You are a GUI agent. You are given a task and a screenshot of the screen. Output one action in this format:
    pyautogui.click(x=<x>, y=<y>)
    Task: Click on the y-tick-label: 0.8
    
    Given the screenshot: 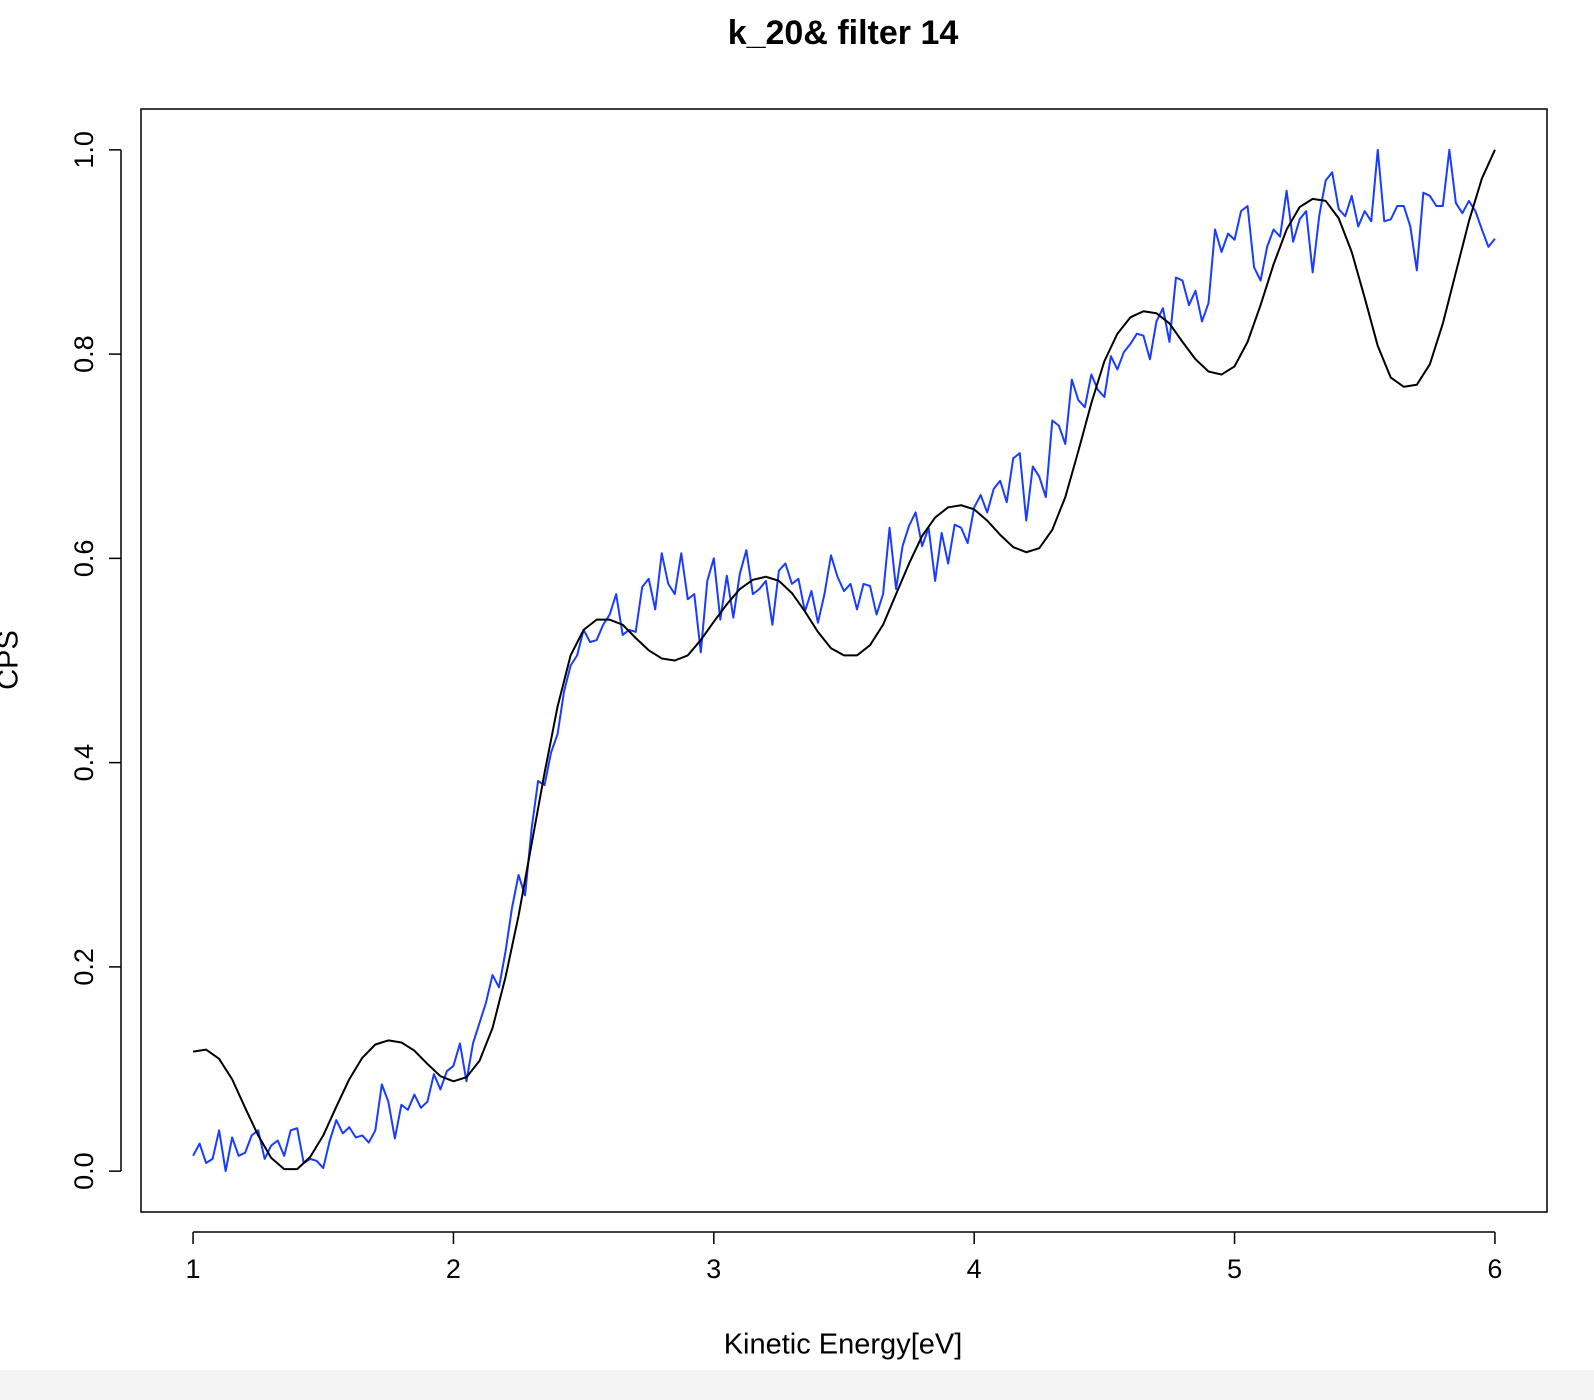 What is the action you would take?
    pyautogui.click(x=84, y=354)
    